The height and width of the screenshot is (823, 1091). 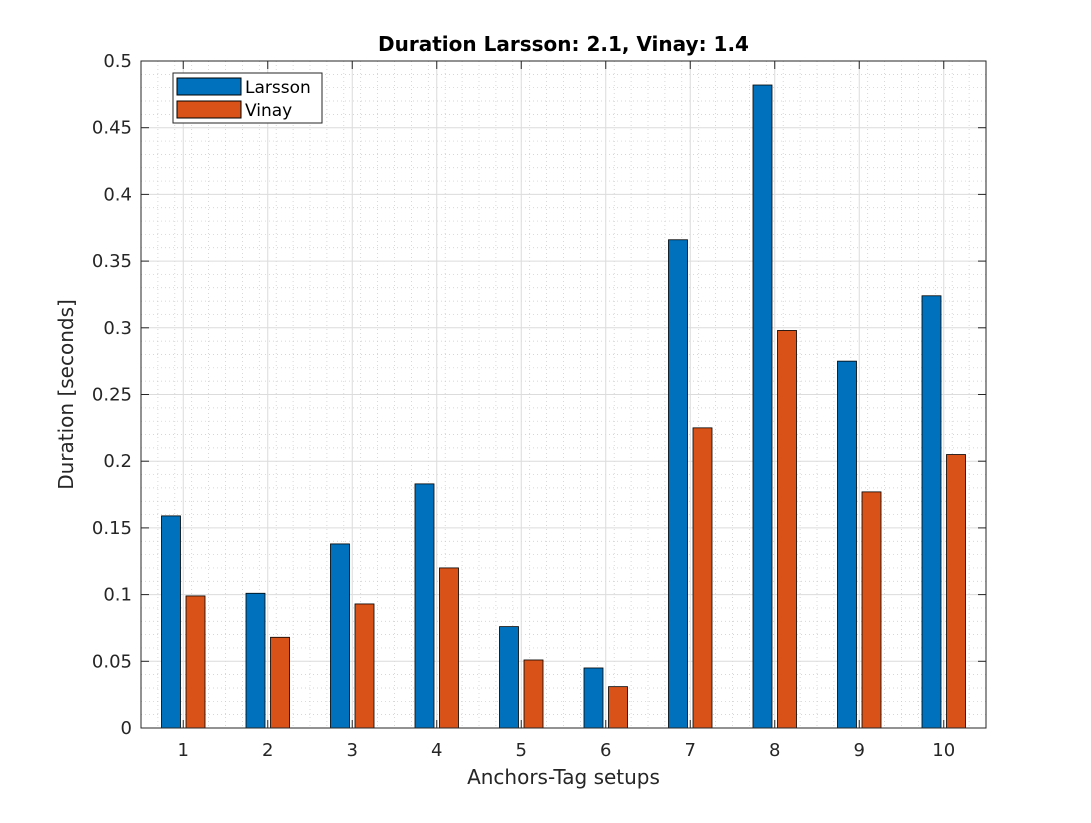 What do you see at coordinates (209, 86) in the screenshot?
I see `legend-swatch-larsson` at bounding box center [209, 86].